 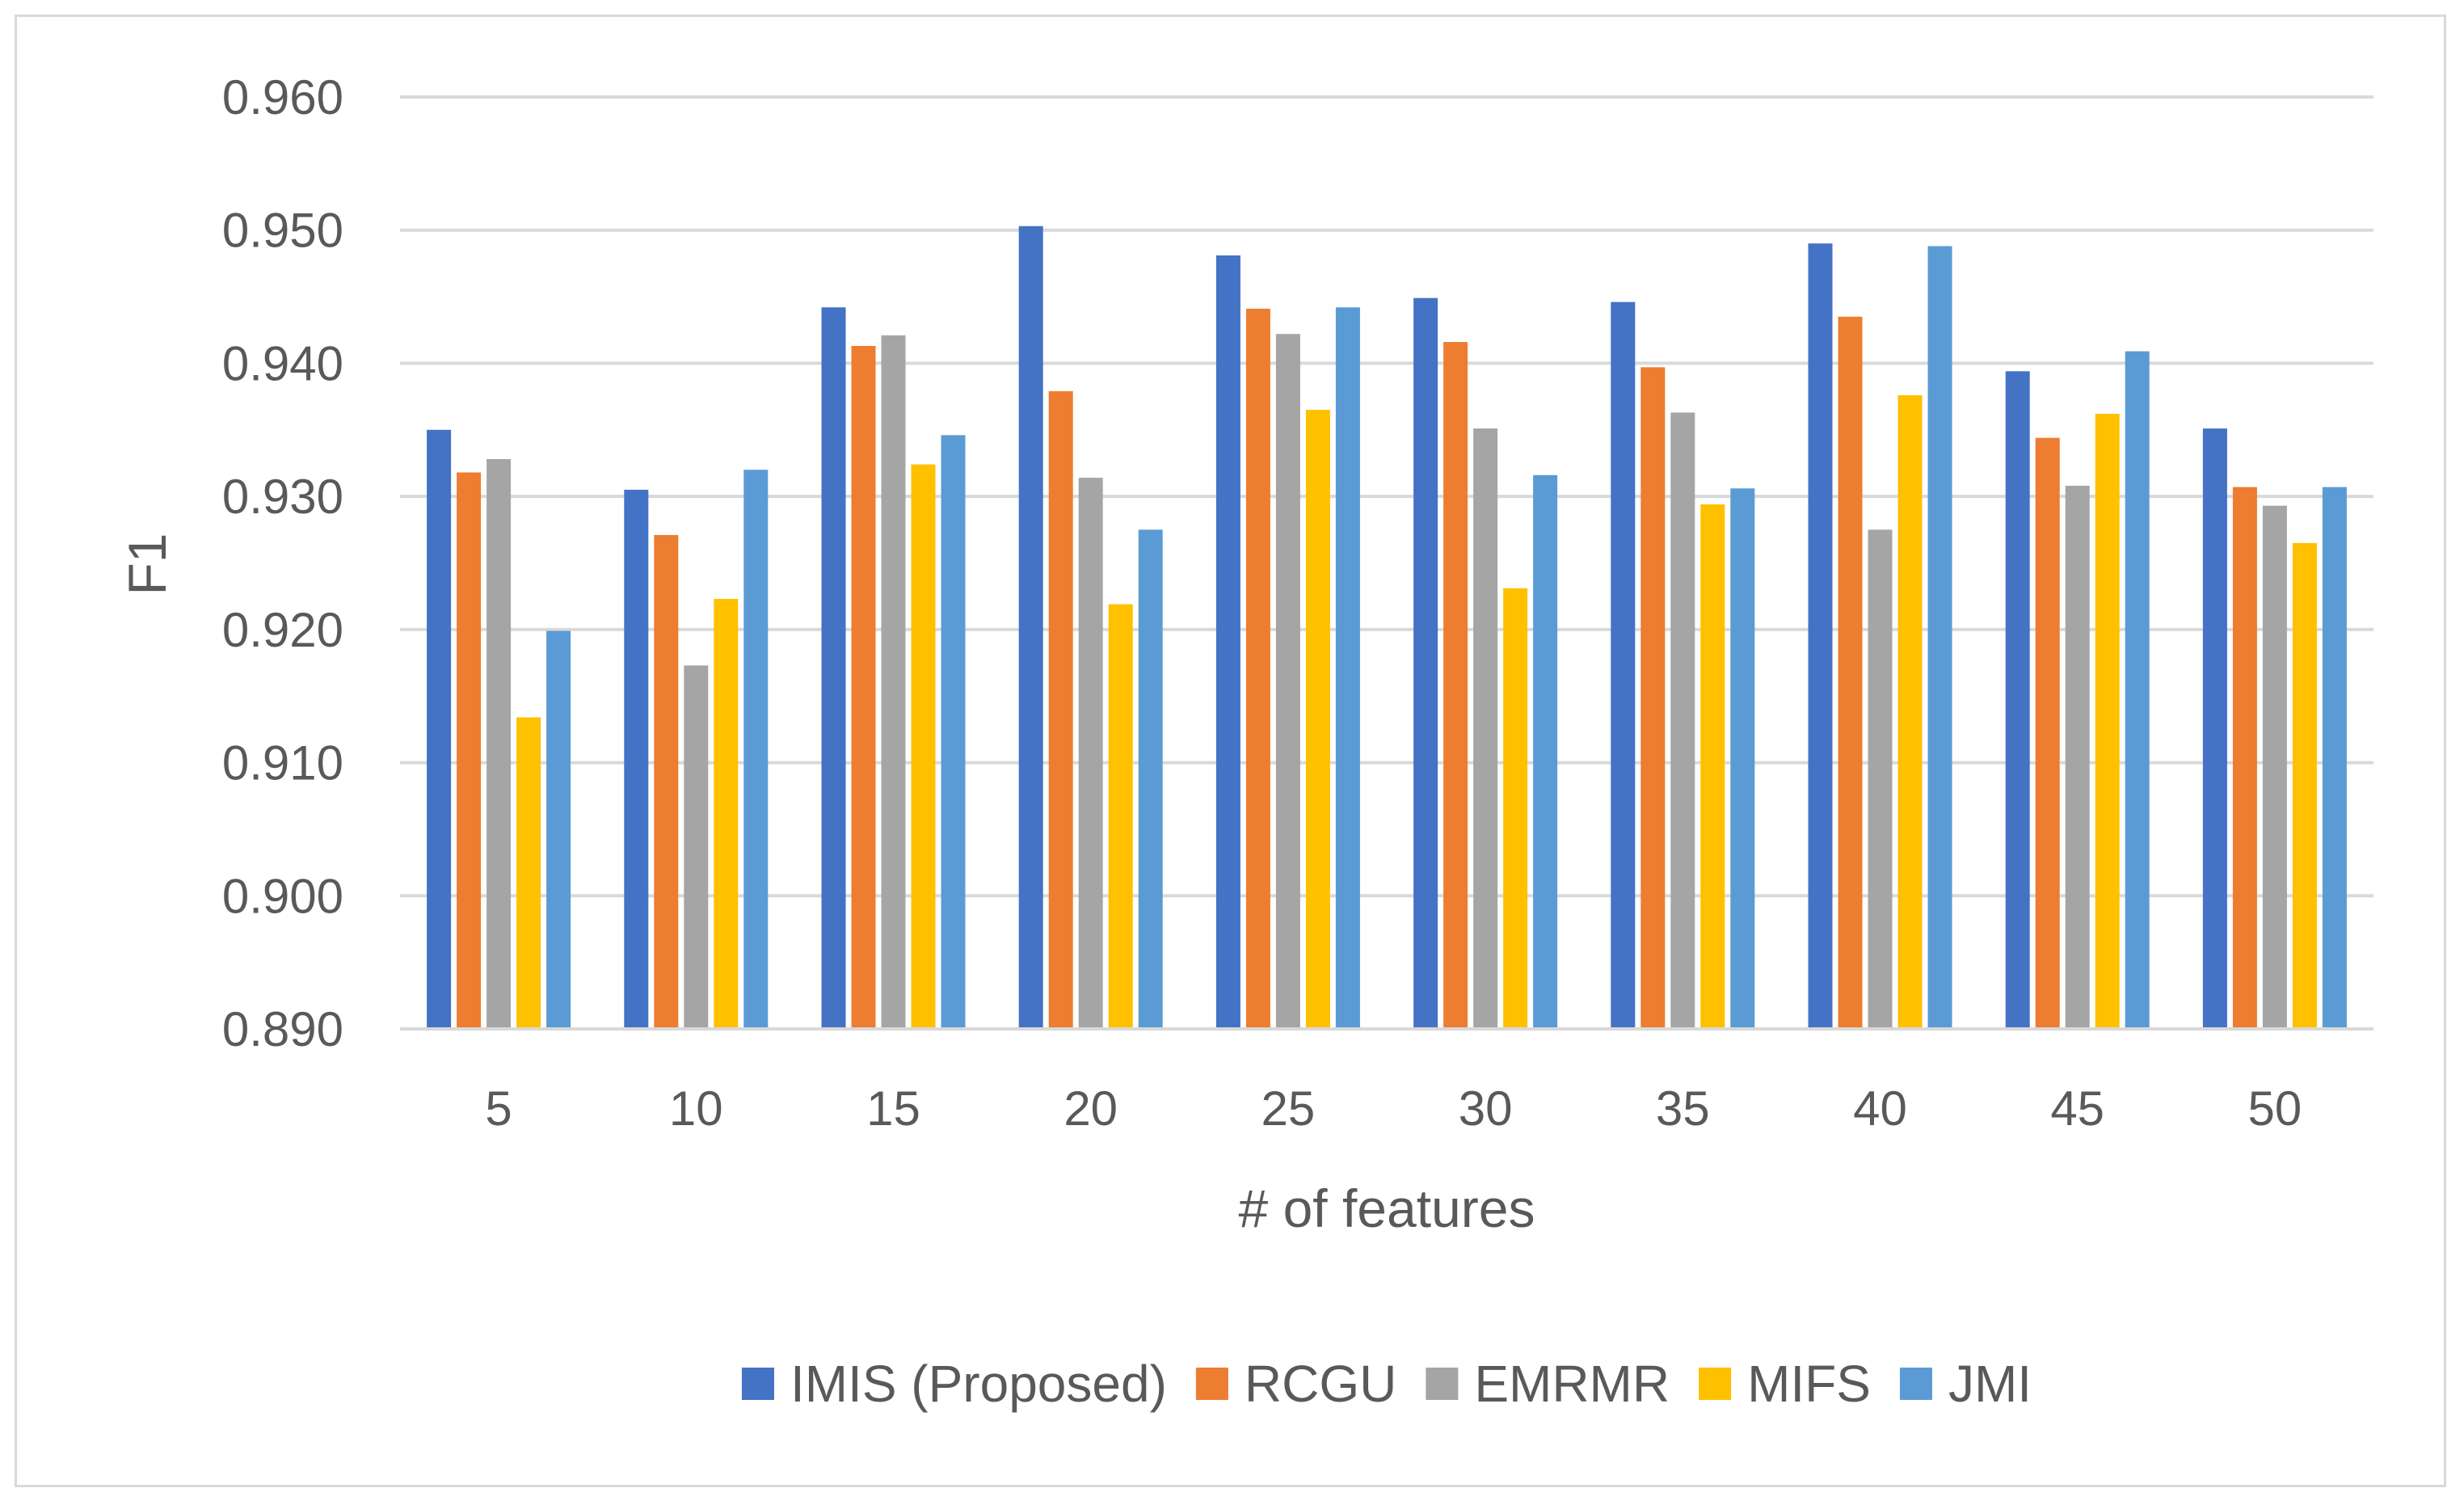 I want to click on legend-label: EMRMR, so click(x=1572, y=1384).